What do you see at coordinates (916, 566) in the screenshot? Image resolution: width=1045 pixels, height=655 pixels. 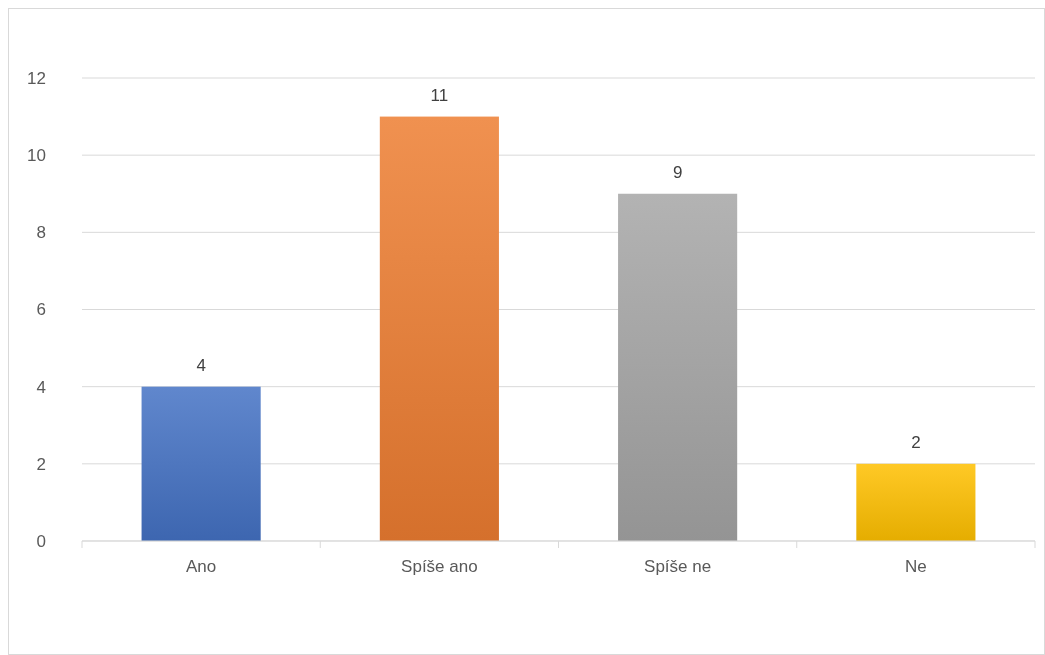 I see `x-tick-label: Ne` at bounding box center [916, 566].